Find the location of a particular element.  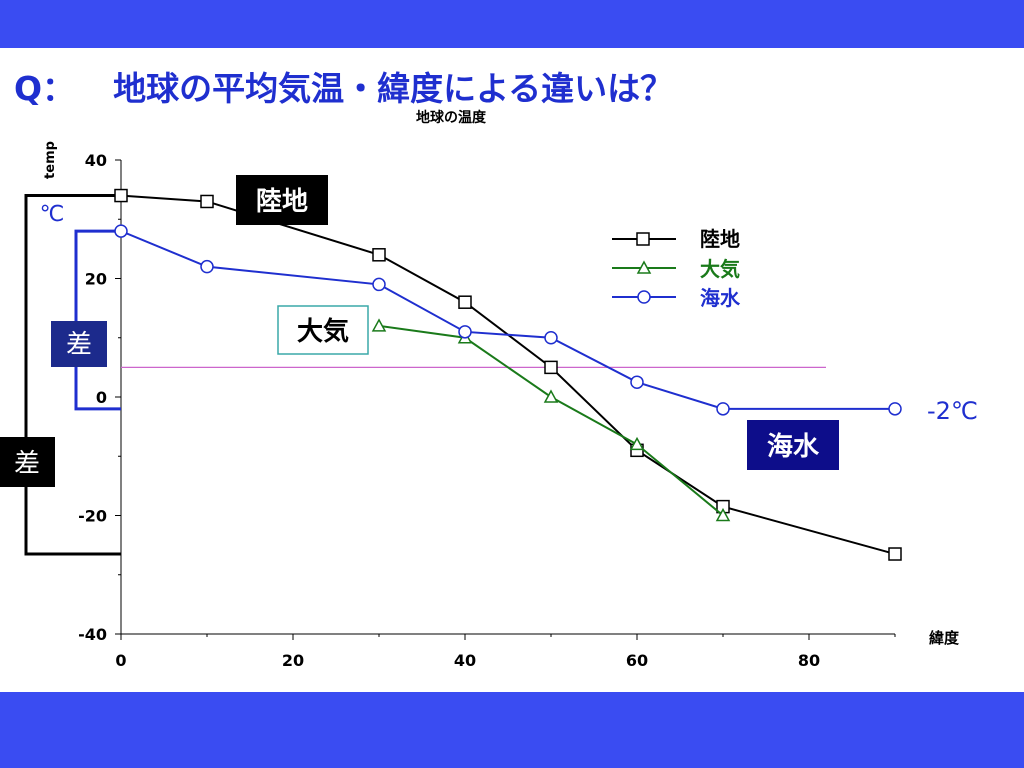

land-badge-box is located at coordinates (282, 200).